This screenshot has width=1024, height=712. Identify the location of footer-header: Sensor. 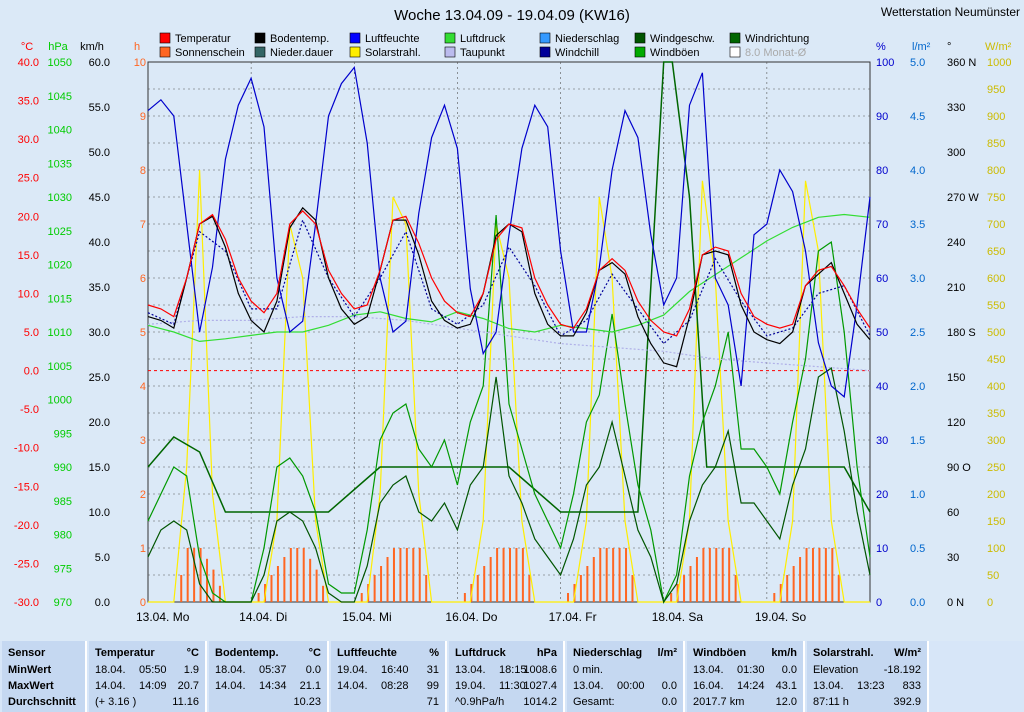
(27, 653).